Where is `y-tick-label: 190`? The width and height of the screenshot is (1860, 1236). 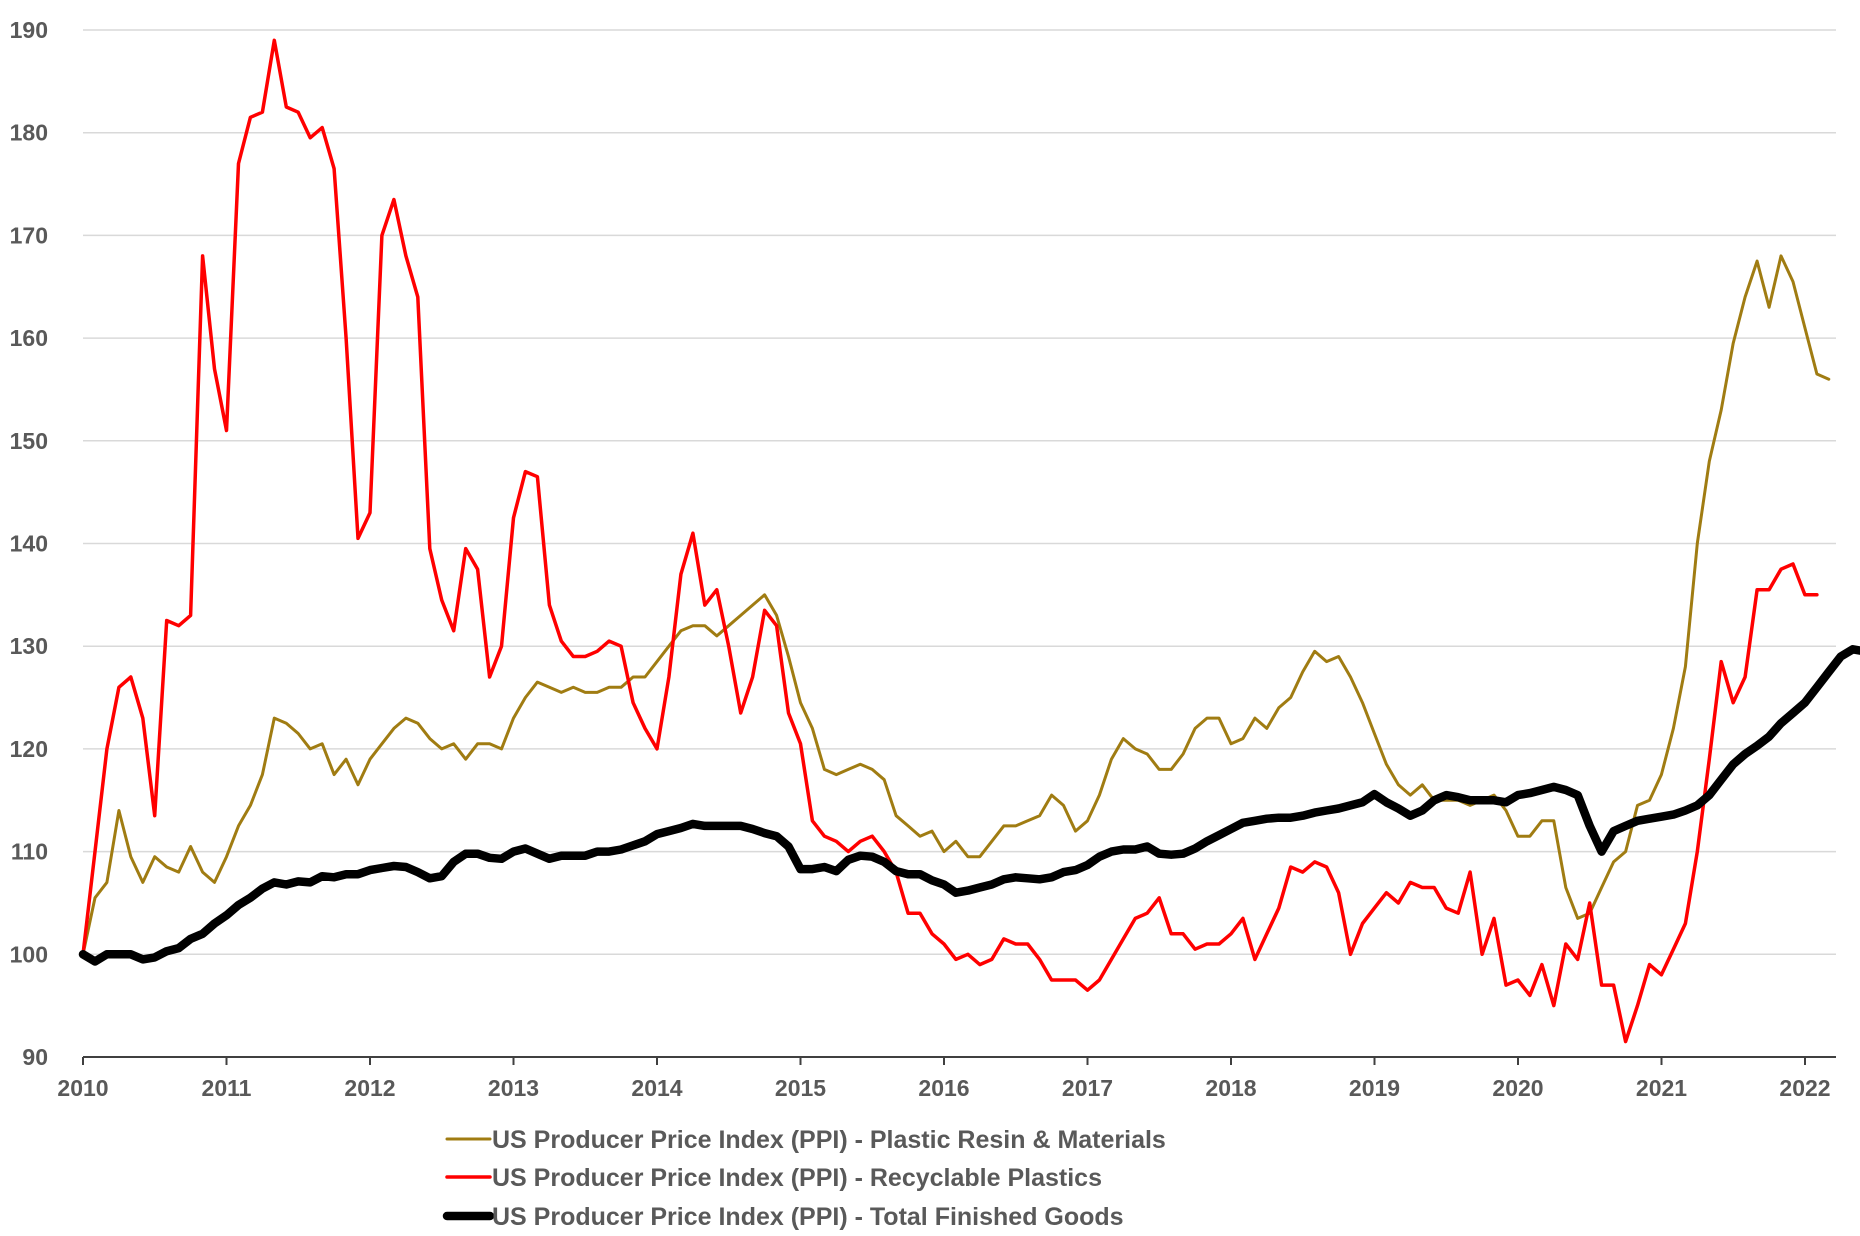
y-tick-label: 190 is located at coordinates (29, 30).